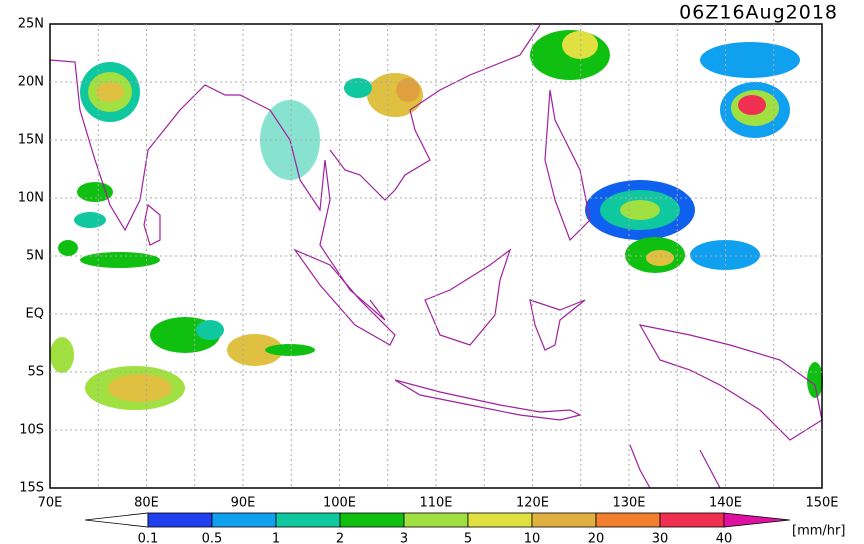 Image resolution: width=864 pixels, height=544 pixels. I want to click on lon-label: 110E, so click(435, 503).